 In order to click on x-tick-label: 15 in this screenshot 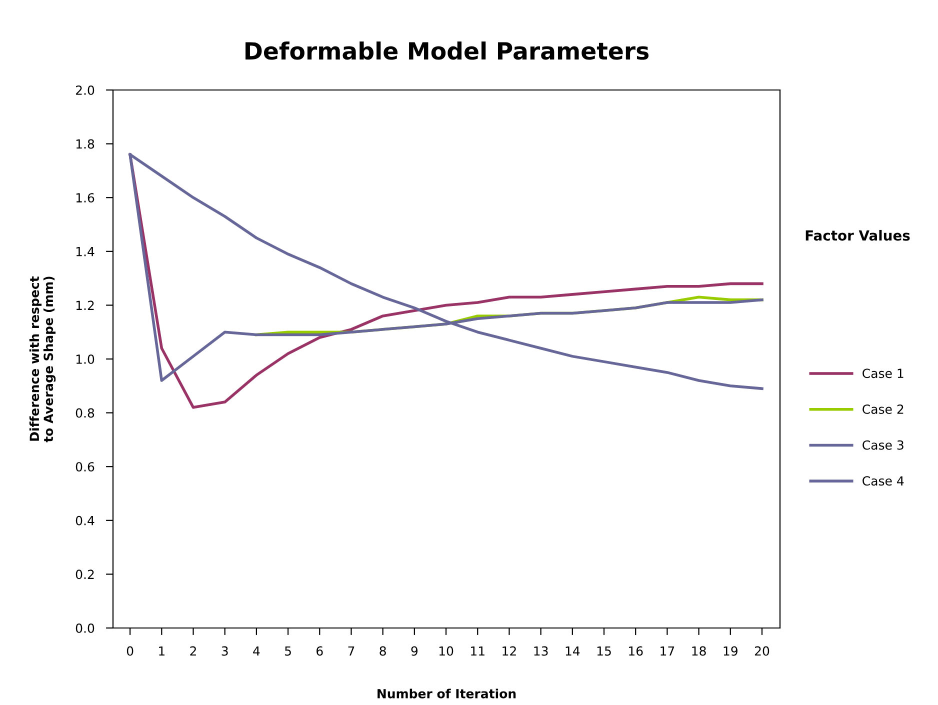, I will do `click(604, 651)`.